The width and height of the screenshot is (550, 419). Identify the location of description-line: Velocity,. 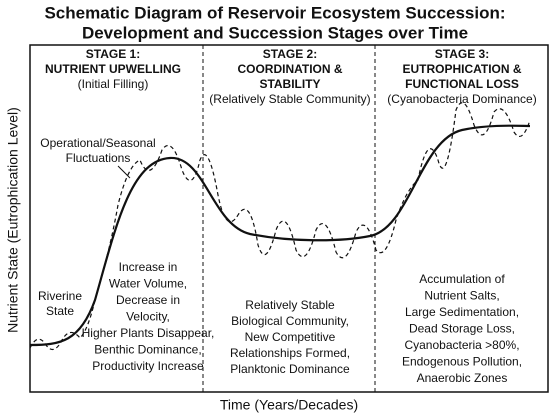
(148, 317).